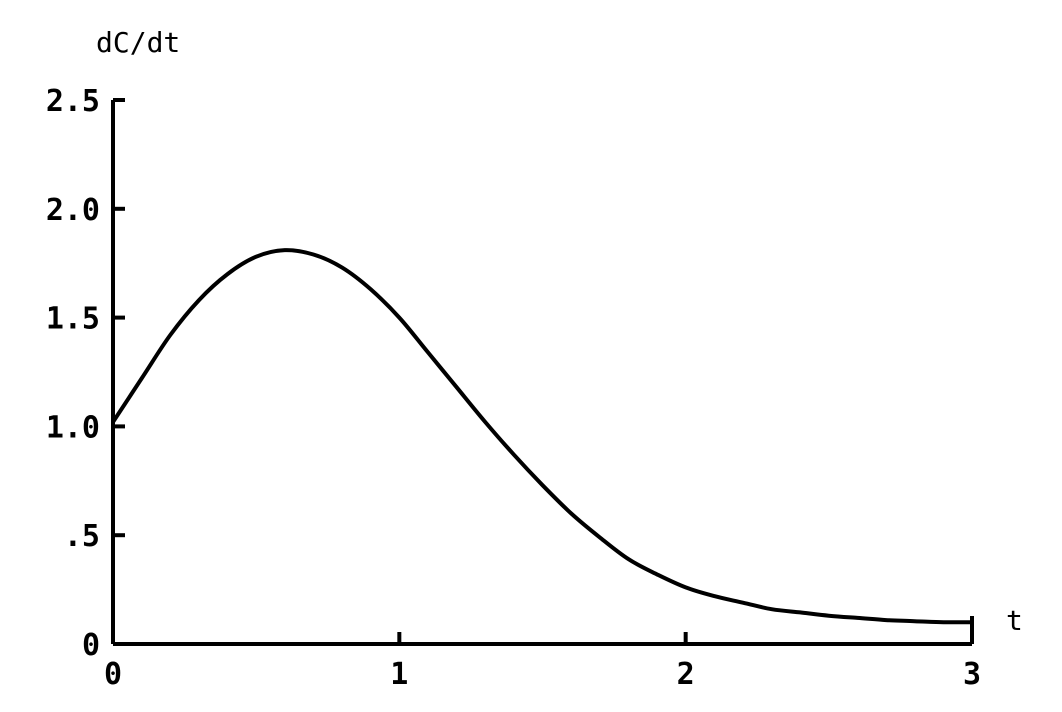 This screenshot has width=1062, height=712. I want to click on y-tick-label: 2.5, so click(73, 101).